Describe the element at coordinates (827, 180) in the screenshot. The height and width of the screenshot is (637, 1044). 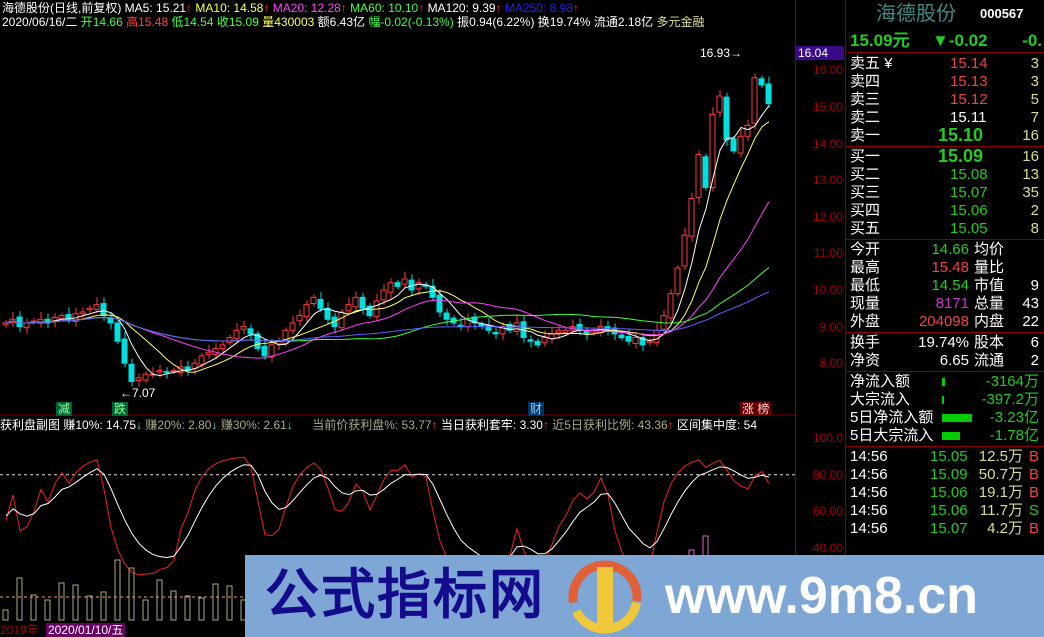
I see `price-tick: 13.00` at that location.